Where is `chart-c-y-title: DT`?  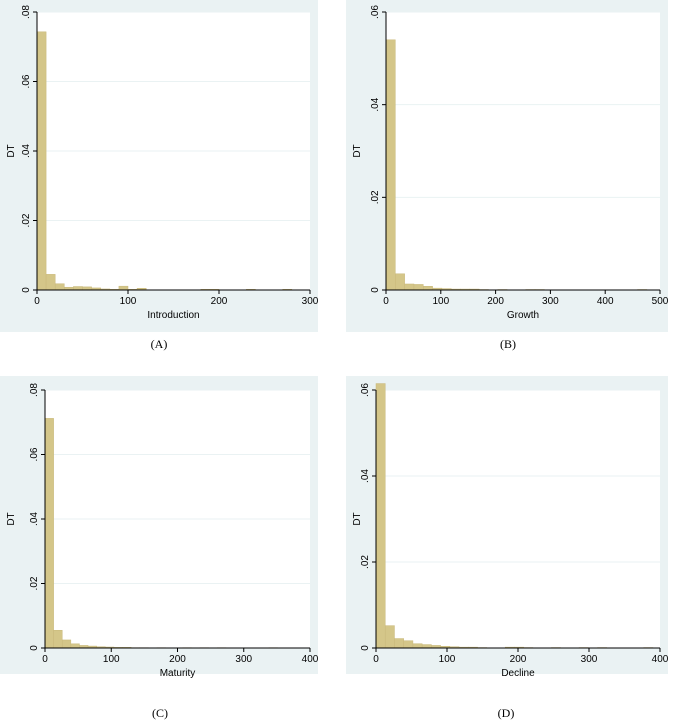 chart-c-y-title: DT is located at coordinates (11, 518).